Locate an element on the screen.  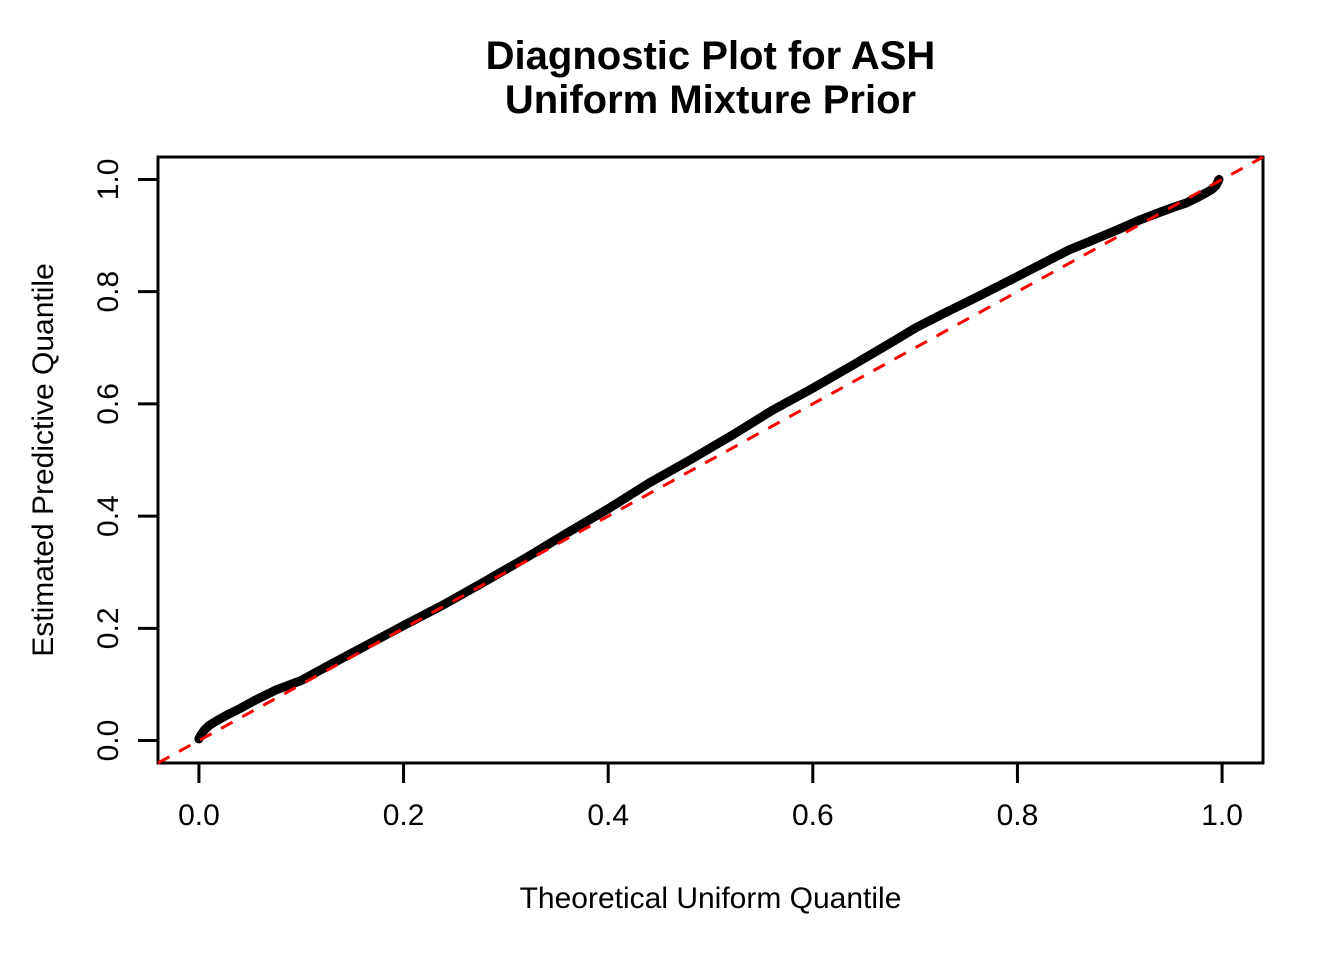
x-tick-label: 0.4 is located at coordinates (608, 815).